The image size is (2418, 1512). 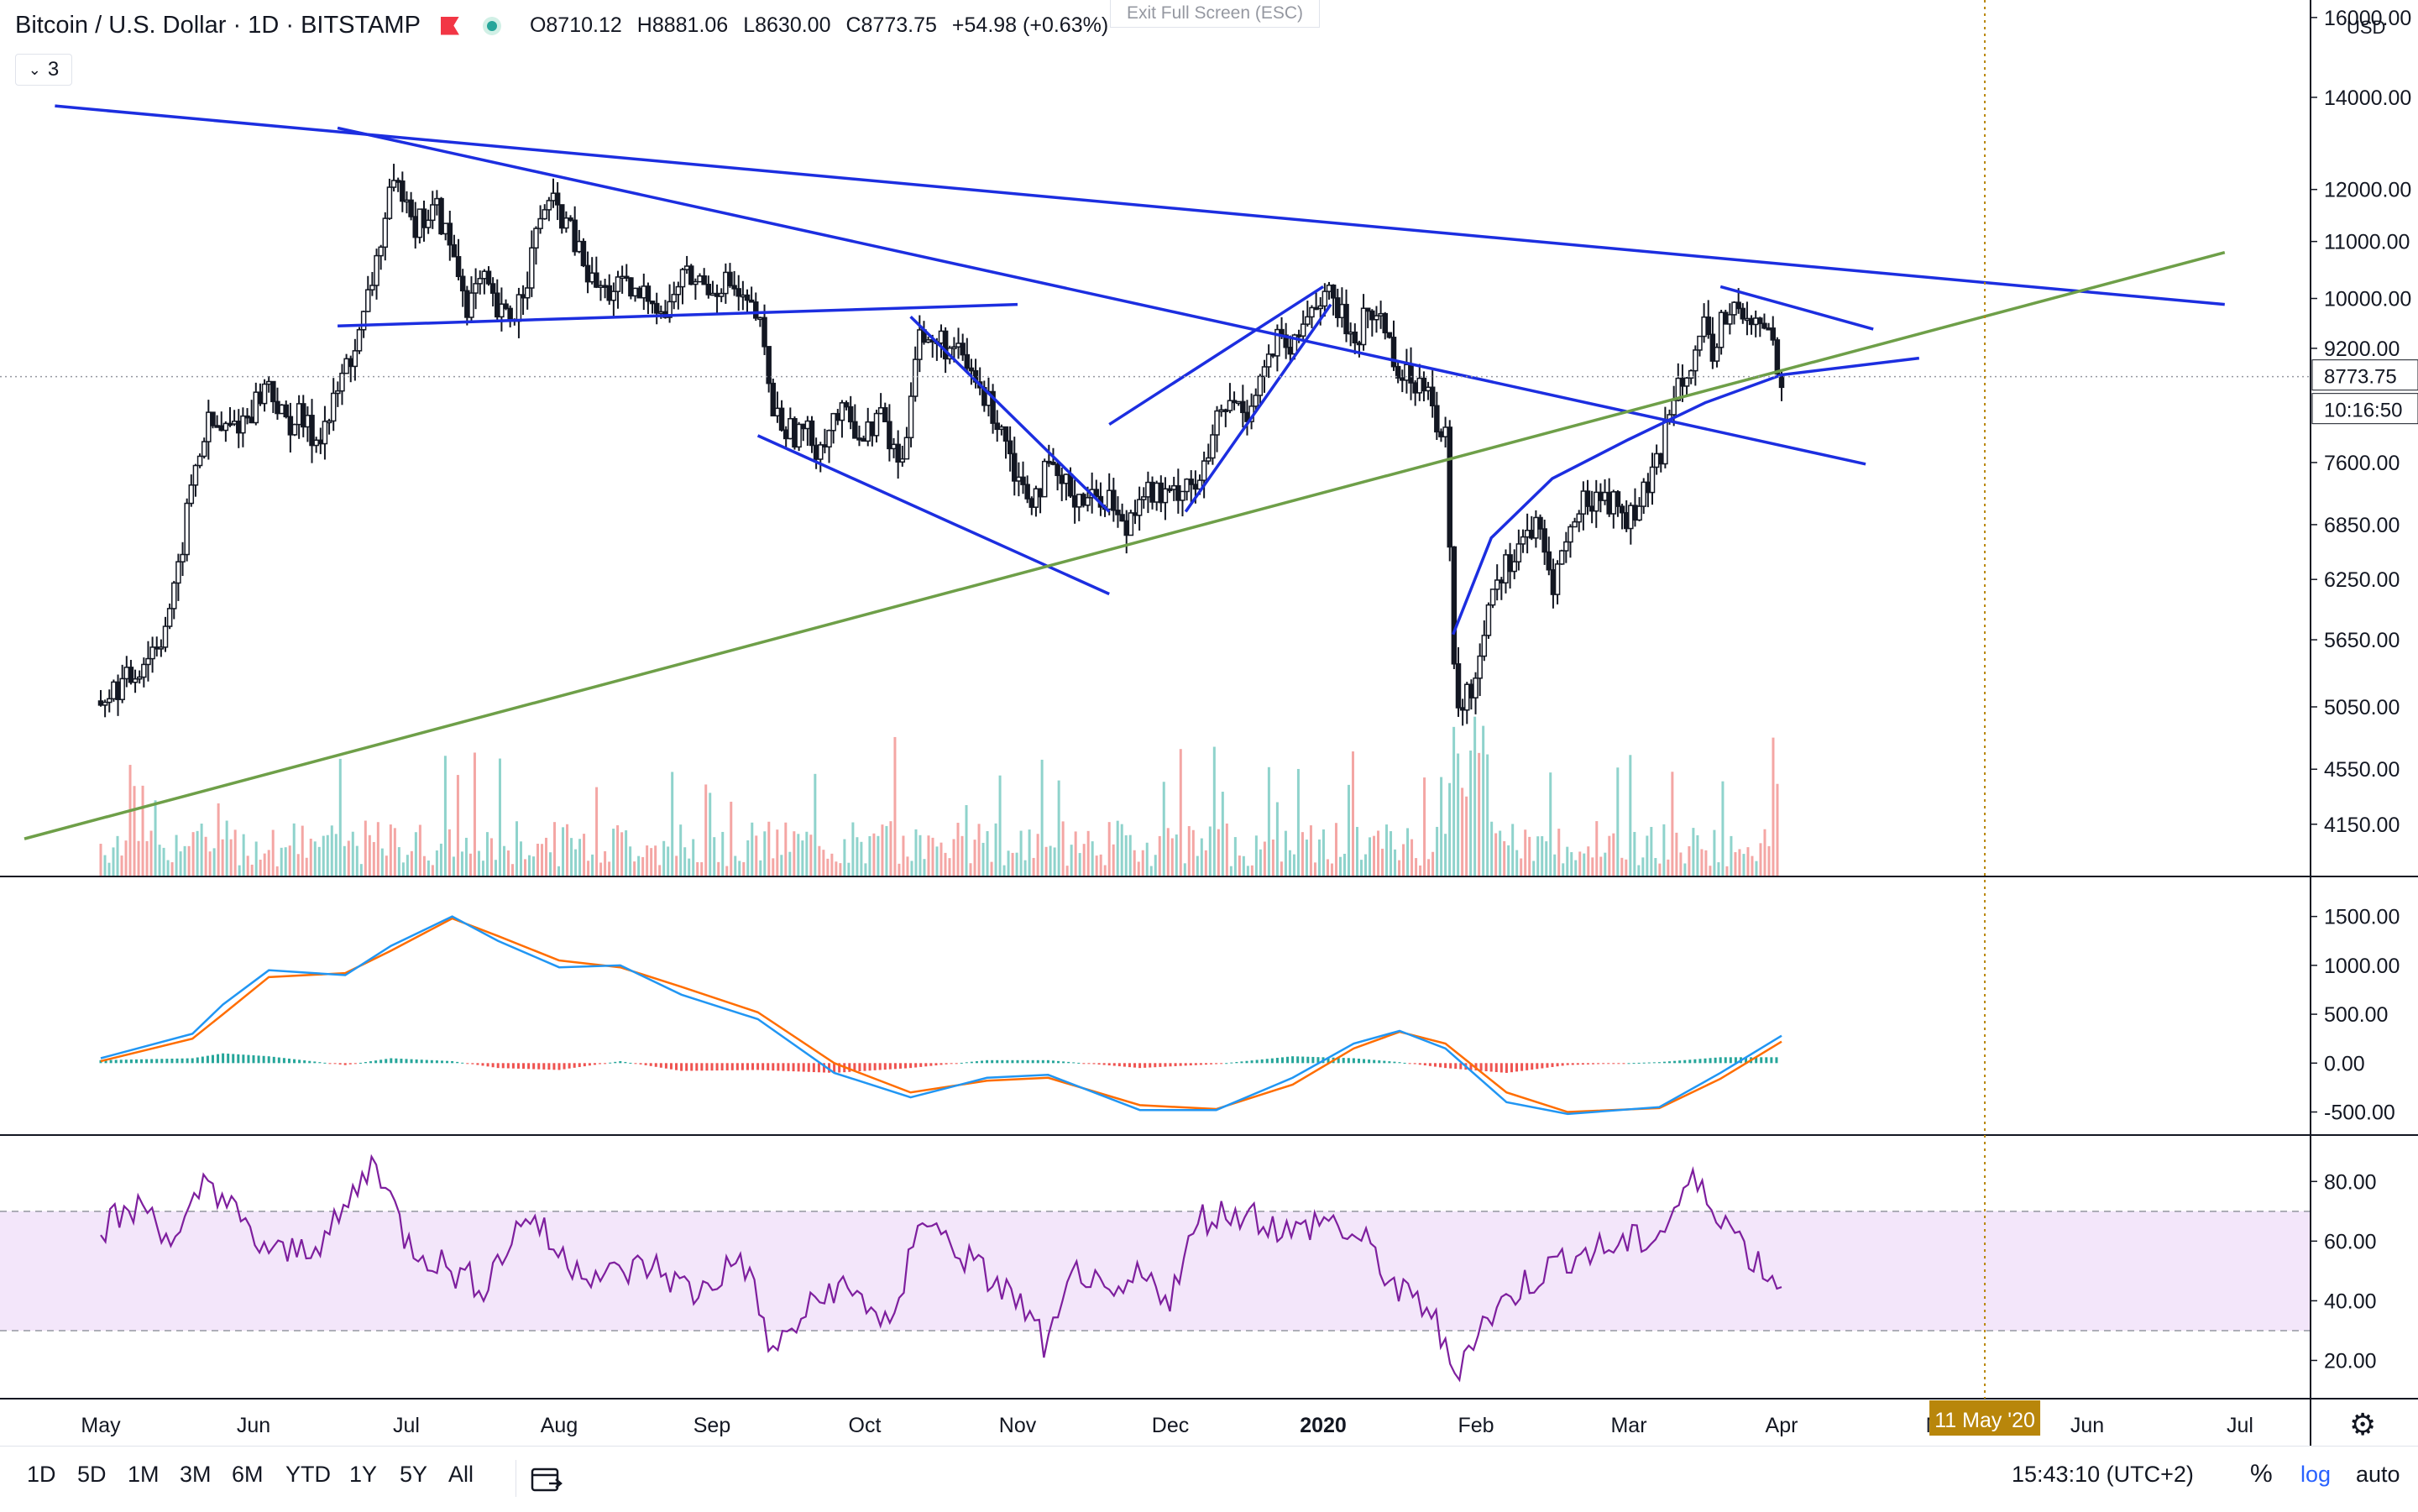 I want to click on range-all: All, so click(x=461, y=1474).